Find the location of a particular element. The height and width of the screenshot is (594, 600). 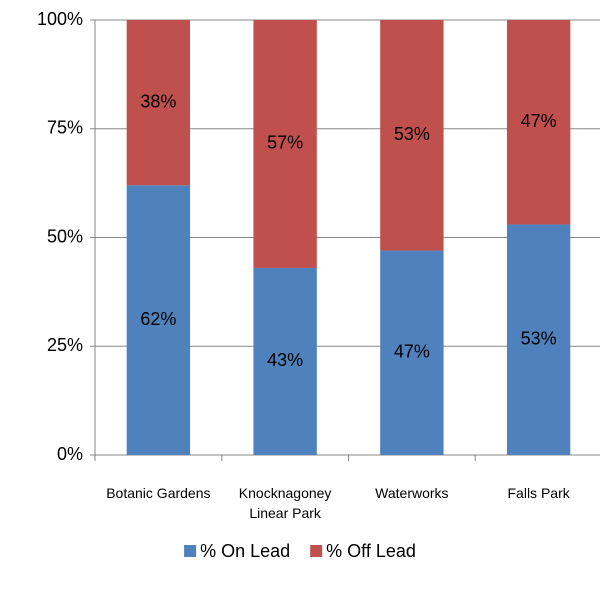

legend-label: % On Lead is located at coordinates (245, 551).